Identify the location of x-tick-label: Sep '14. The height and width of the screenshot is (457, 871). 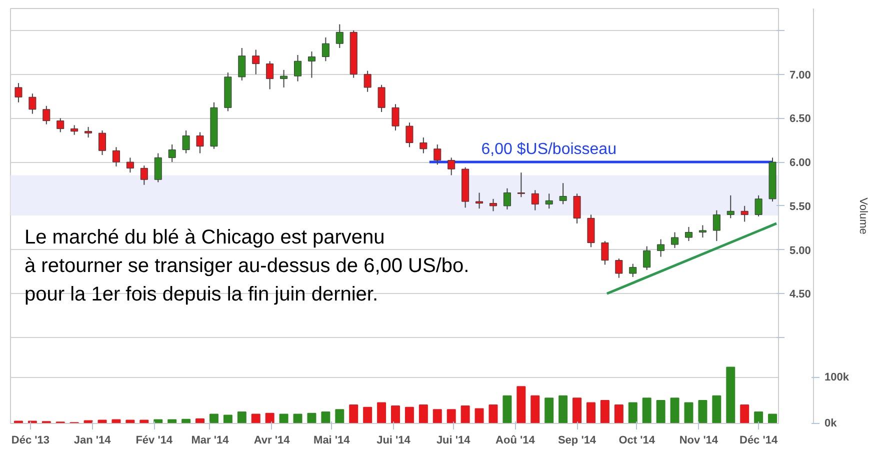
(577, 440).